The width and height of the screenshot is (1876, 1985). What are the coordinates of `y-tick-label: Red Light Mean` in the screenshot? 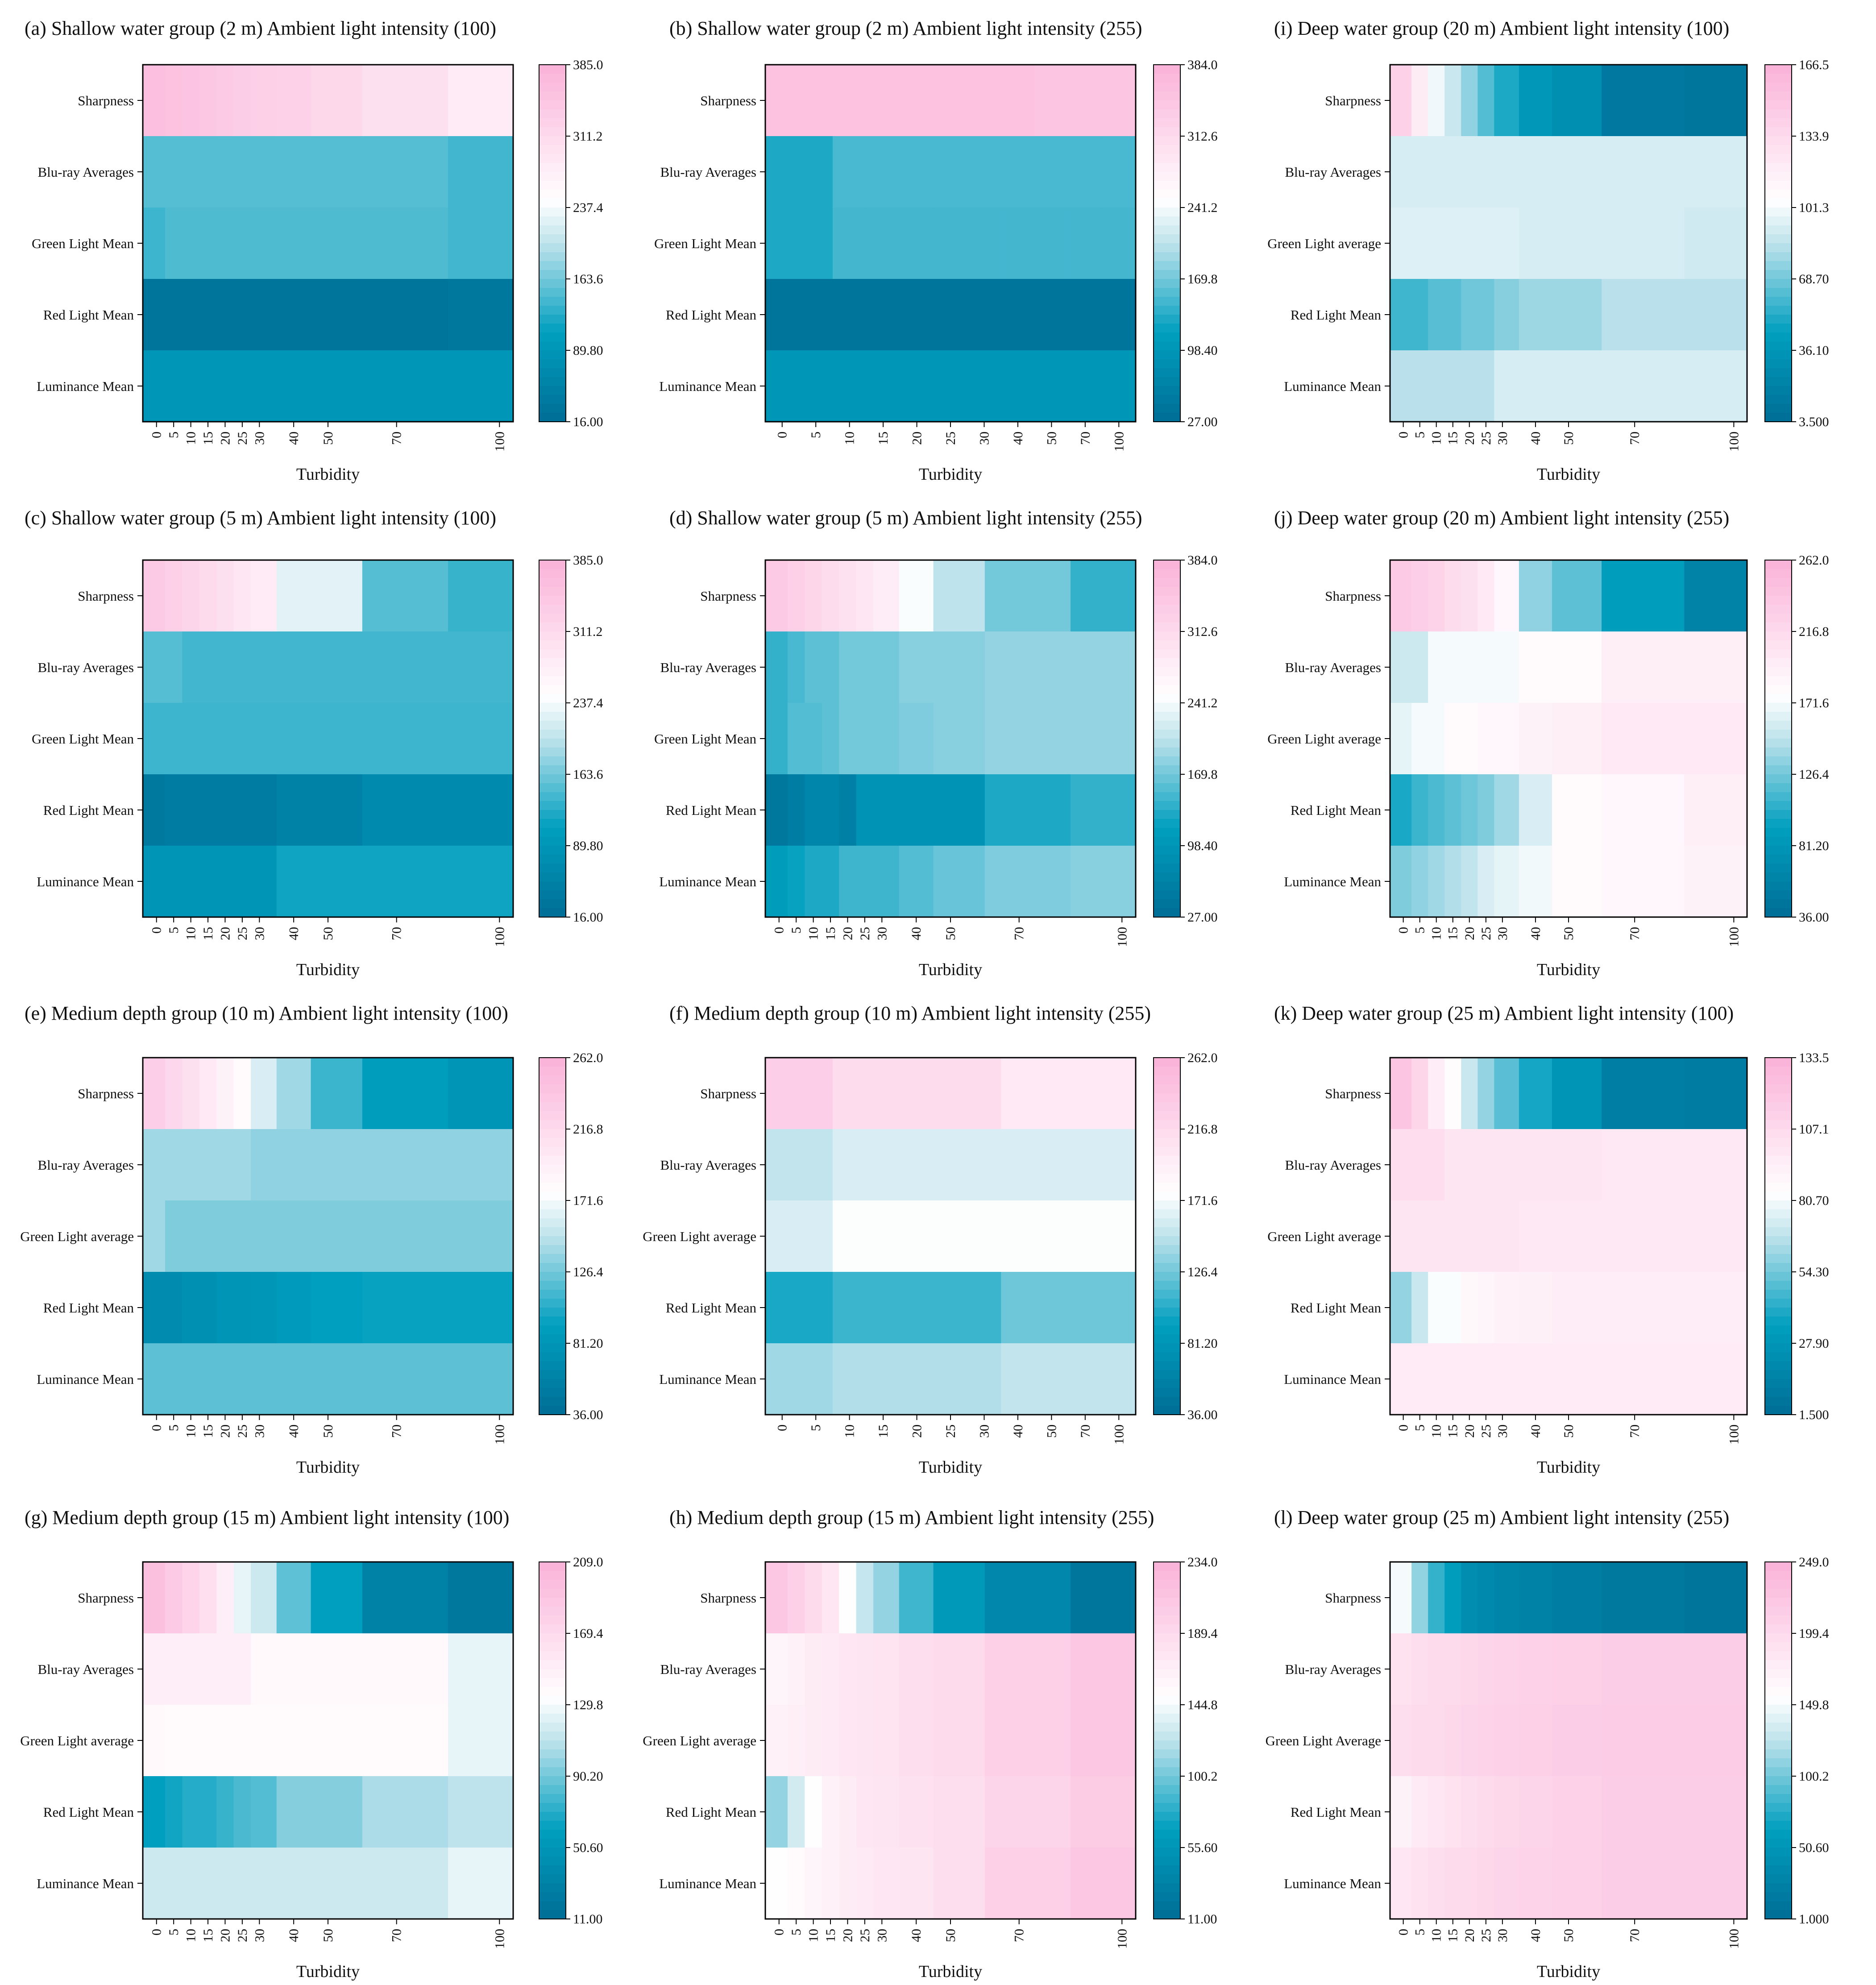 It's located at (88, 810).